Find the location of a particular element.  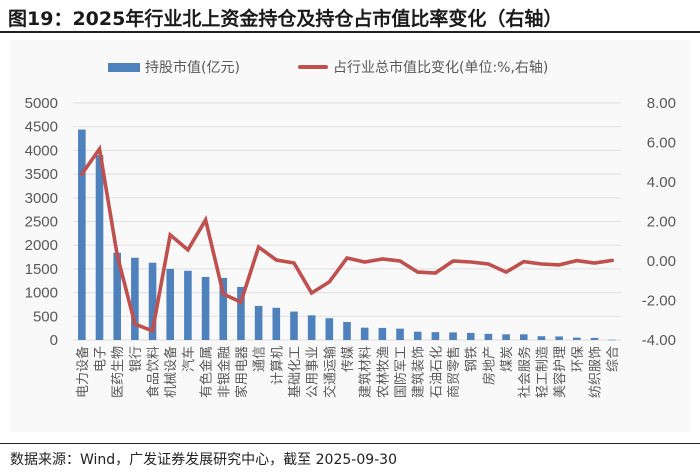

x-axis-category-label: 国防军工 is located at coordinates (401, 372).